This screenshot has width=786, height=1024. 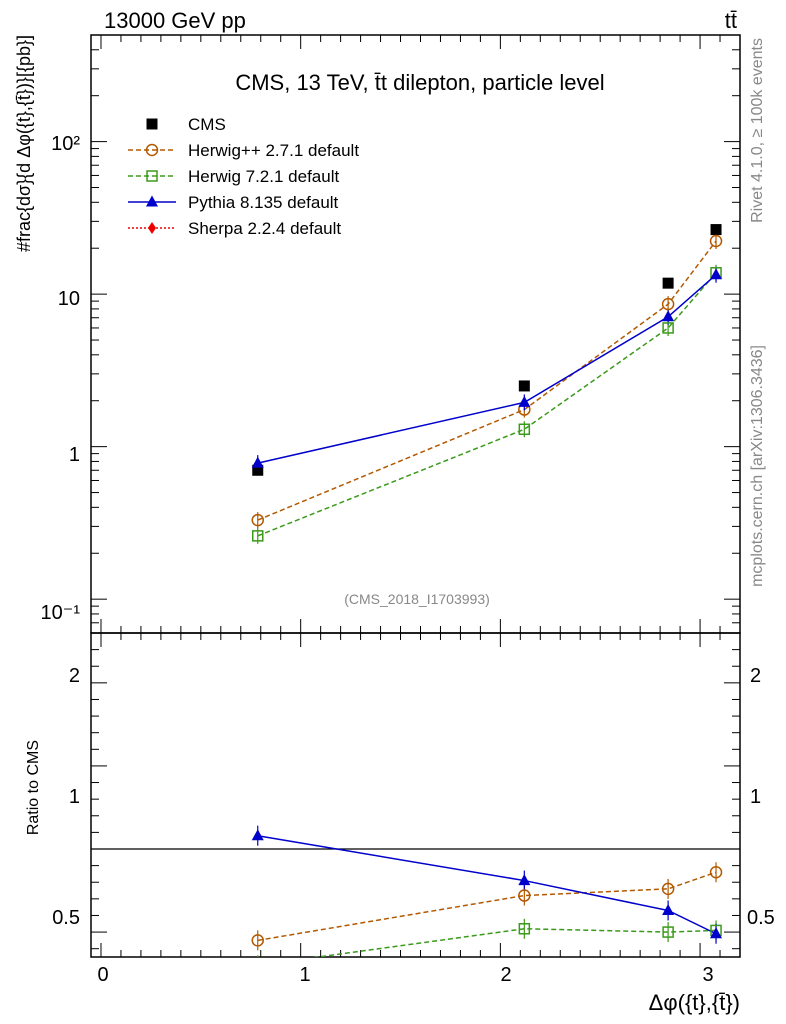 I want to click on y-tick-label: 10², so click(x=65, y=144).